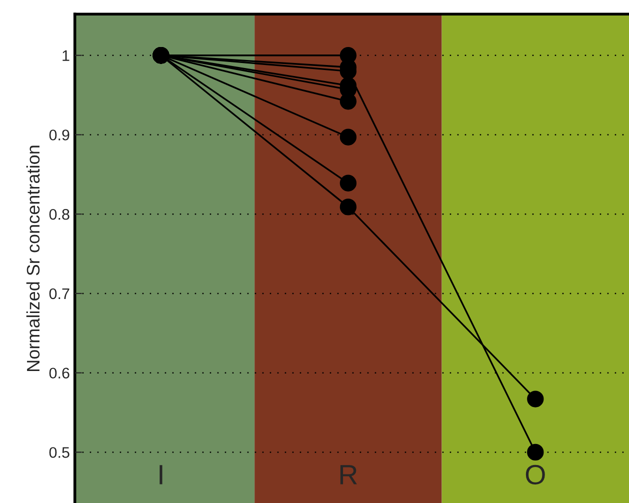 The height and width of the screenshot is (503, 629). What do you see at coordinates (66, 55) in the screenshot?
I see `y-tick-label: 1` at bounding box center [66, 55].